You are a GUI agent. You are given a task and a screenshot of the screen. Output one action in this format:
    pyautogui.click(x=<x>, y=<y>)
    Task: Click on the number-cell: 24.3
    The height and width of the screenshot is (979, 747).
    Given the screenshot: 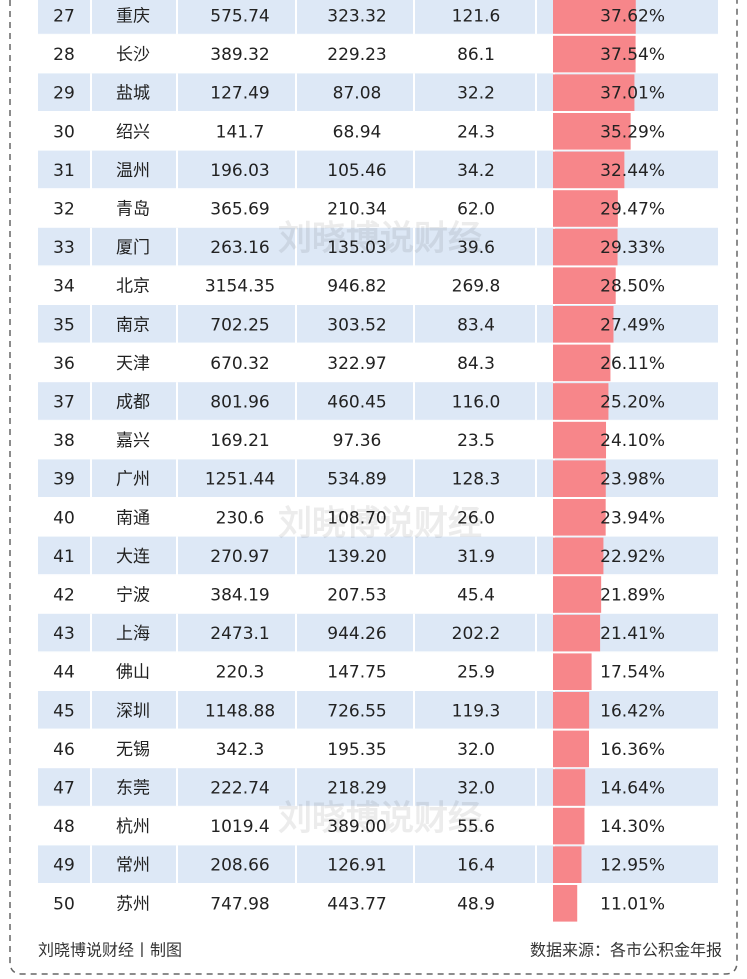 What is the action you would take?
    pyautogui.click(x=476, y=132)
    